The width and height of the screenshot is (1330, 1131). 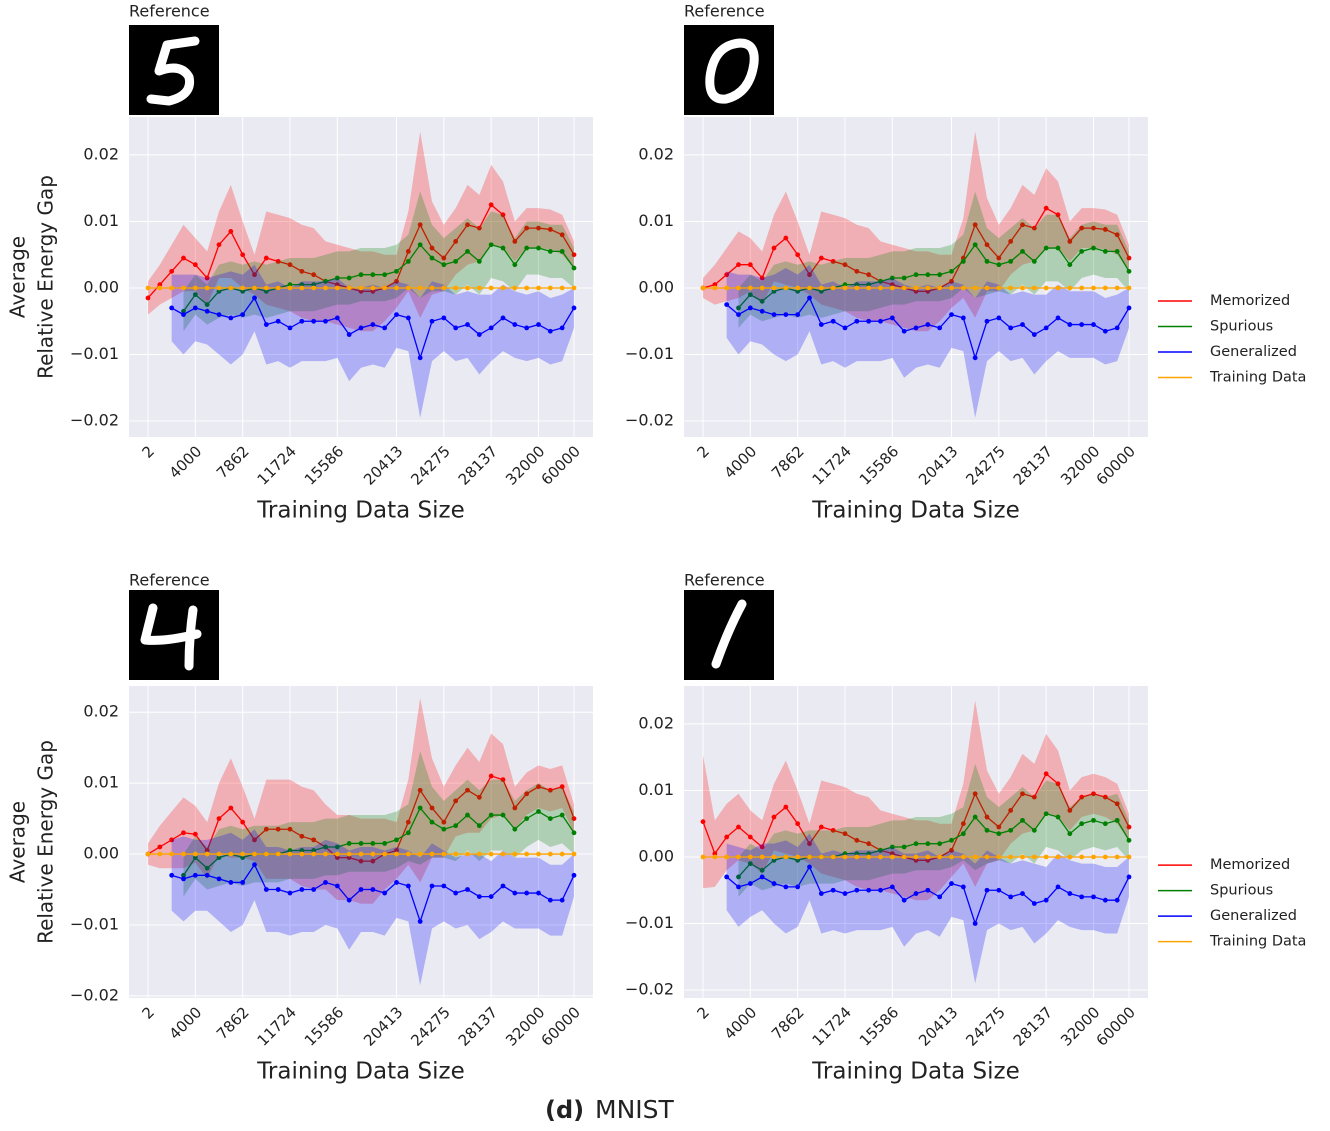 What do you see at coordinates (1033, 465) in the screenshot?
I see `x-tick-label: 28137` at bounding box center [1033, 465].